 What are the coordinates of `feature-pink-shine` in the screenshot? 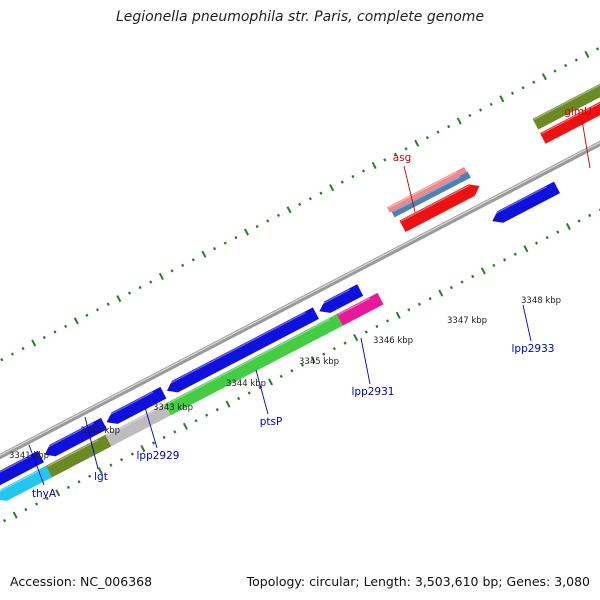 It's located at (423, 190).